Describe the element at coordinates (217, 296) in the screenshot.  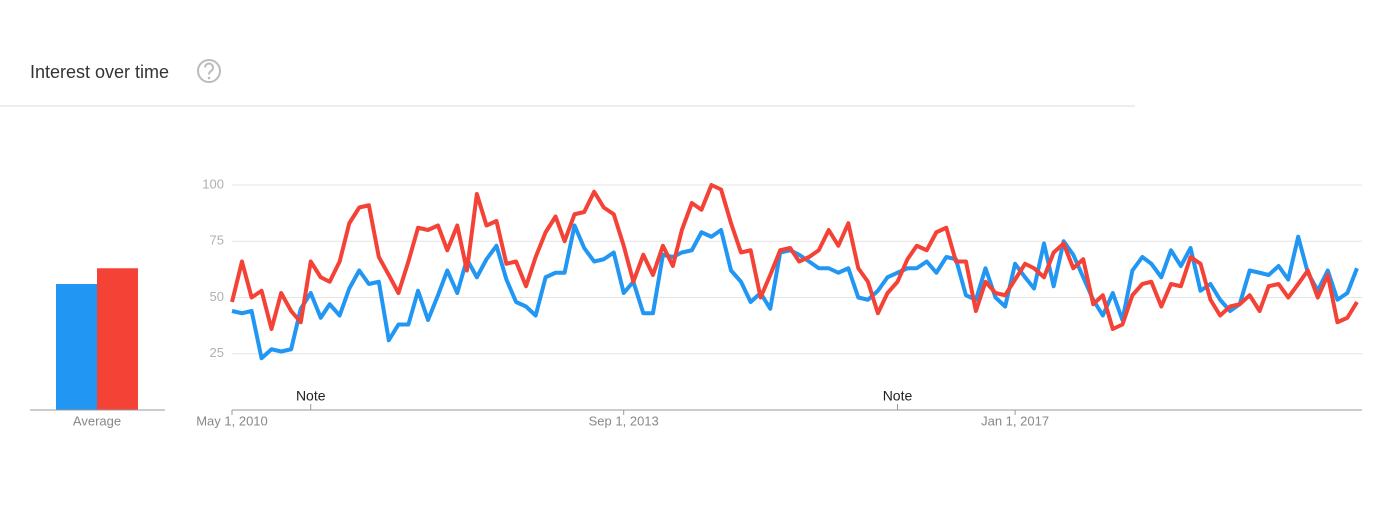
I see `y-tick-label: 50` at that location.